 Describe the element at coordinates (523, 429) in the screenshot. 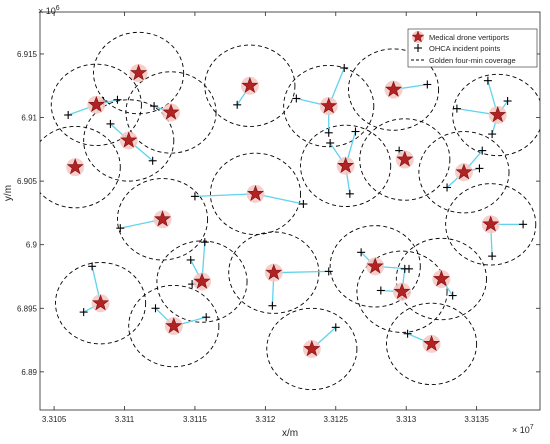

I see `x-exponent-label: × 10⁷` at that location.